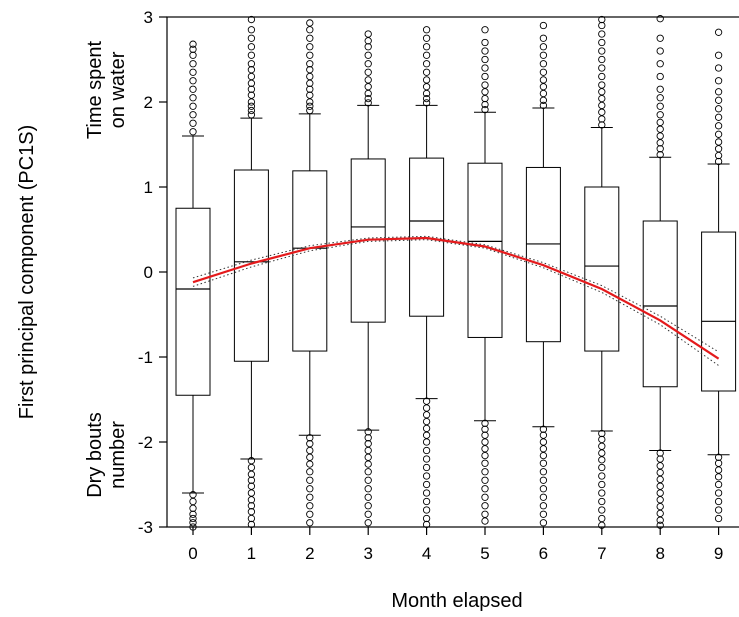 Image resolution: width=739 pixels, height=617 pixels. What do you see at coordinates (148, 272) in the screenshot?
I see `y-tick-label: 0` at bounding box center [148, 272].